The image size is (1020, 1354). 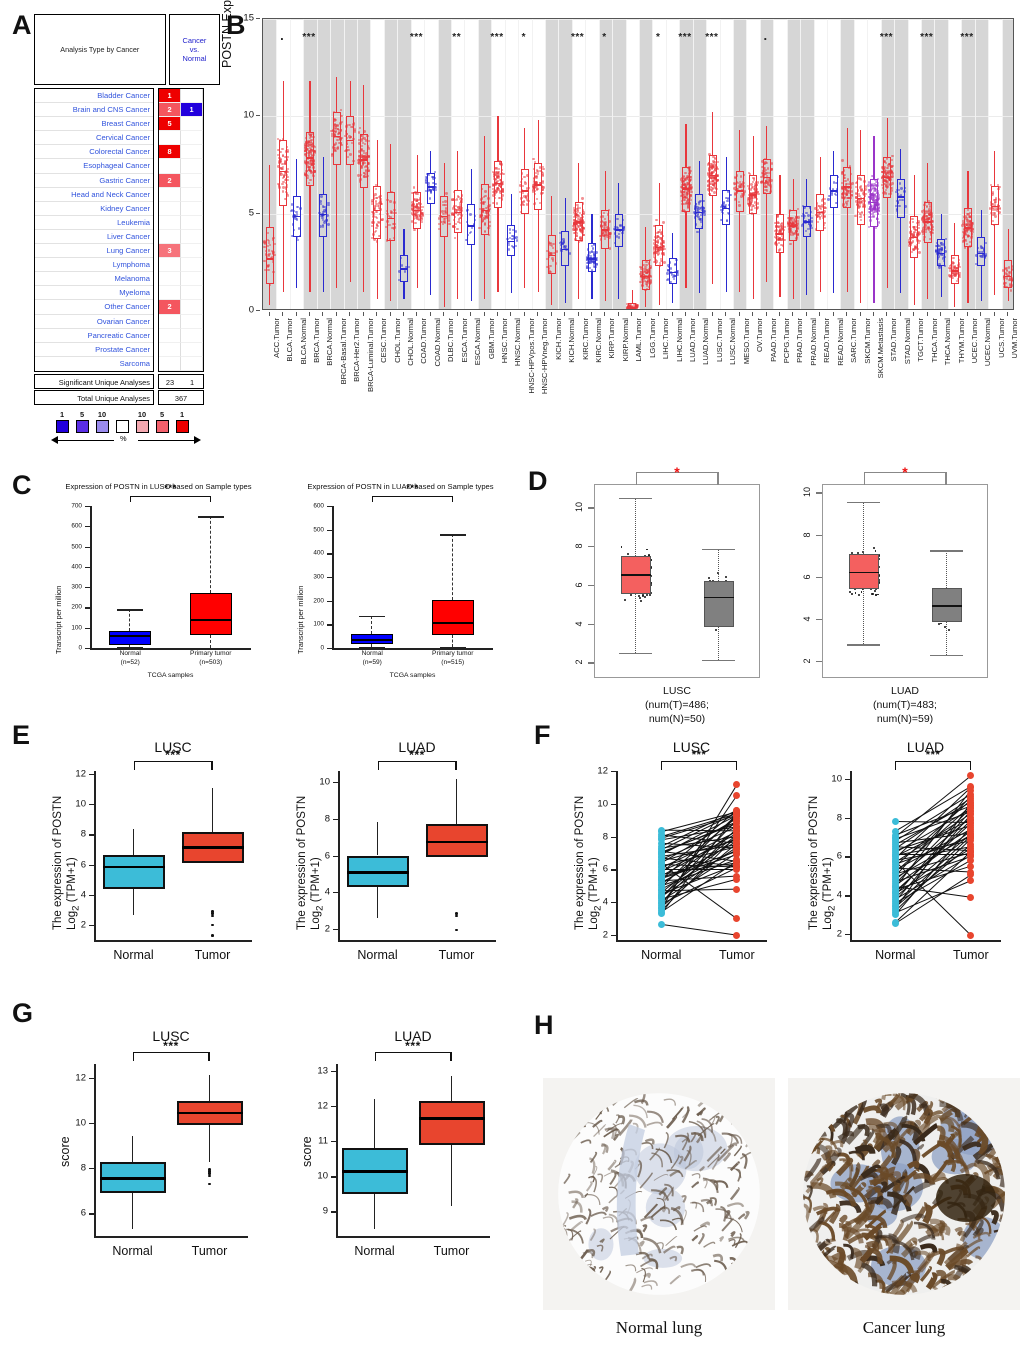 I want to click on x-axis-label: ESCA.Tumor, so click(x=464, y=340).